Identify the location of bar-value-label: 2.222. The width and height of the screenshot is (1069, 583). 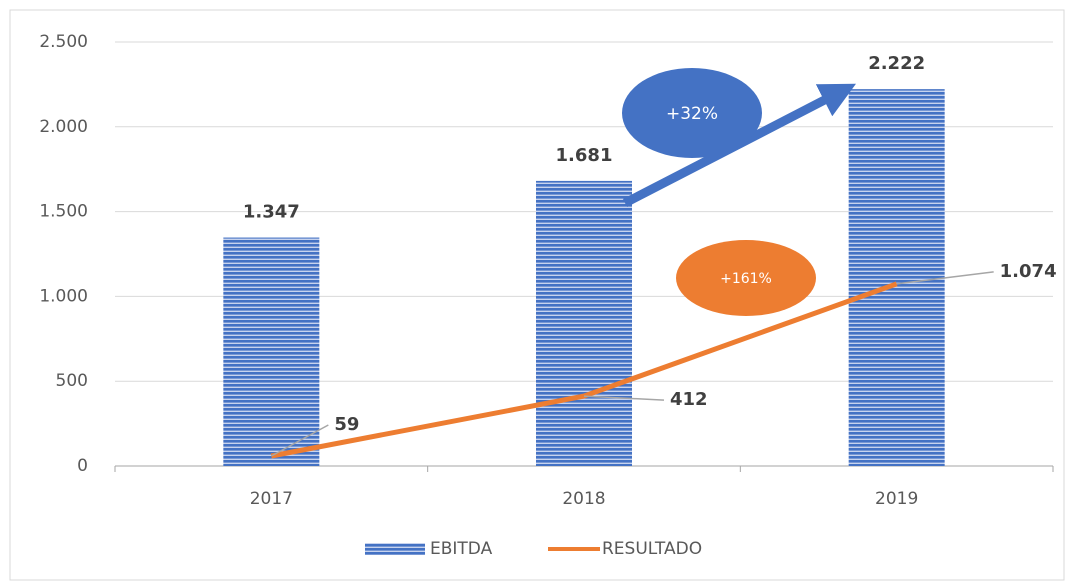
(896, 63).